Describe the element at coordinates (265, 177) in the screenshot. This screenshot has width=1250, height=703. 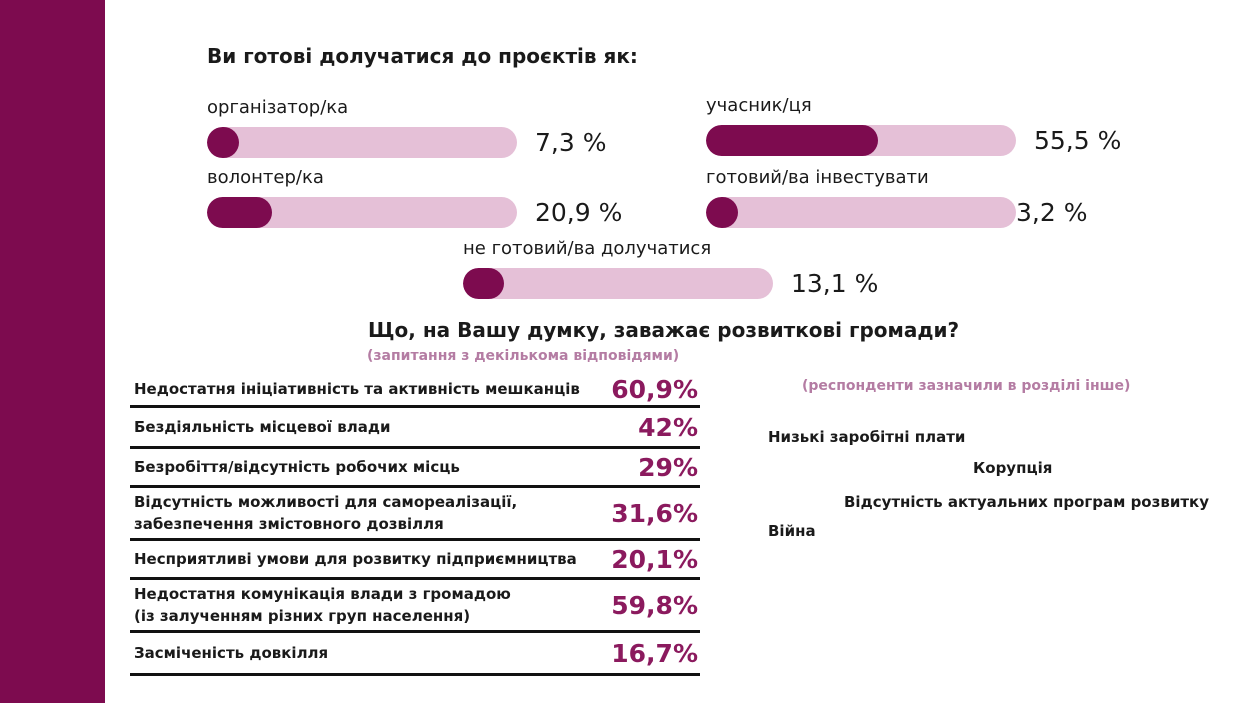
I see `bar-label: волонтер/ка` at that location.